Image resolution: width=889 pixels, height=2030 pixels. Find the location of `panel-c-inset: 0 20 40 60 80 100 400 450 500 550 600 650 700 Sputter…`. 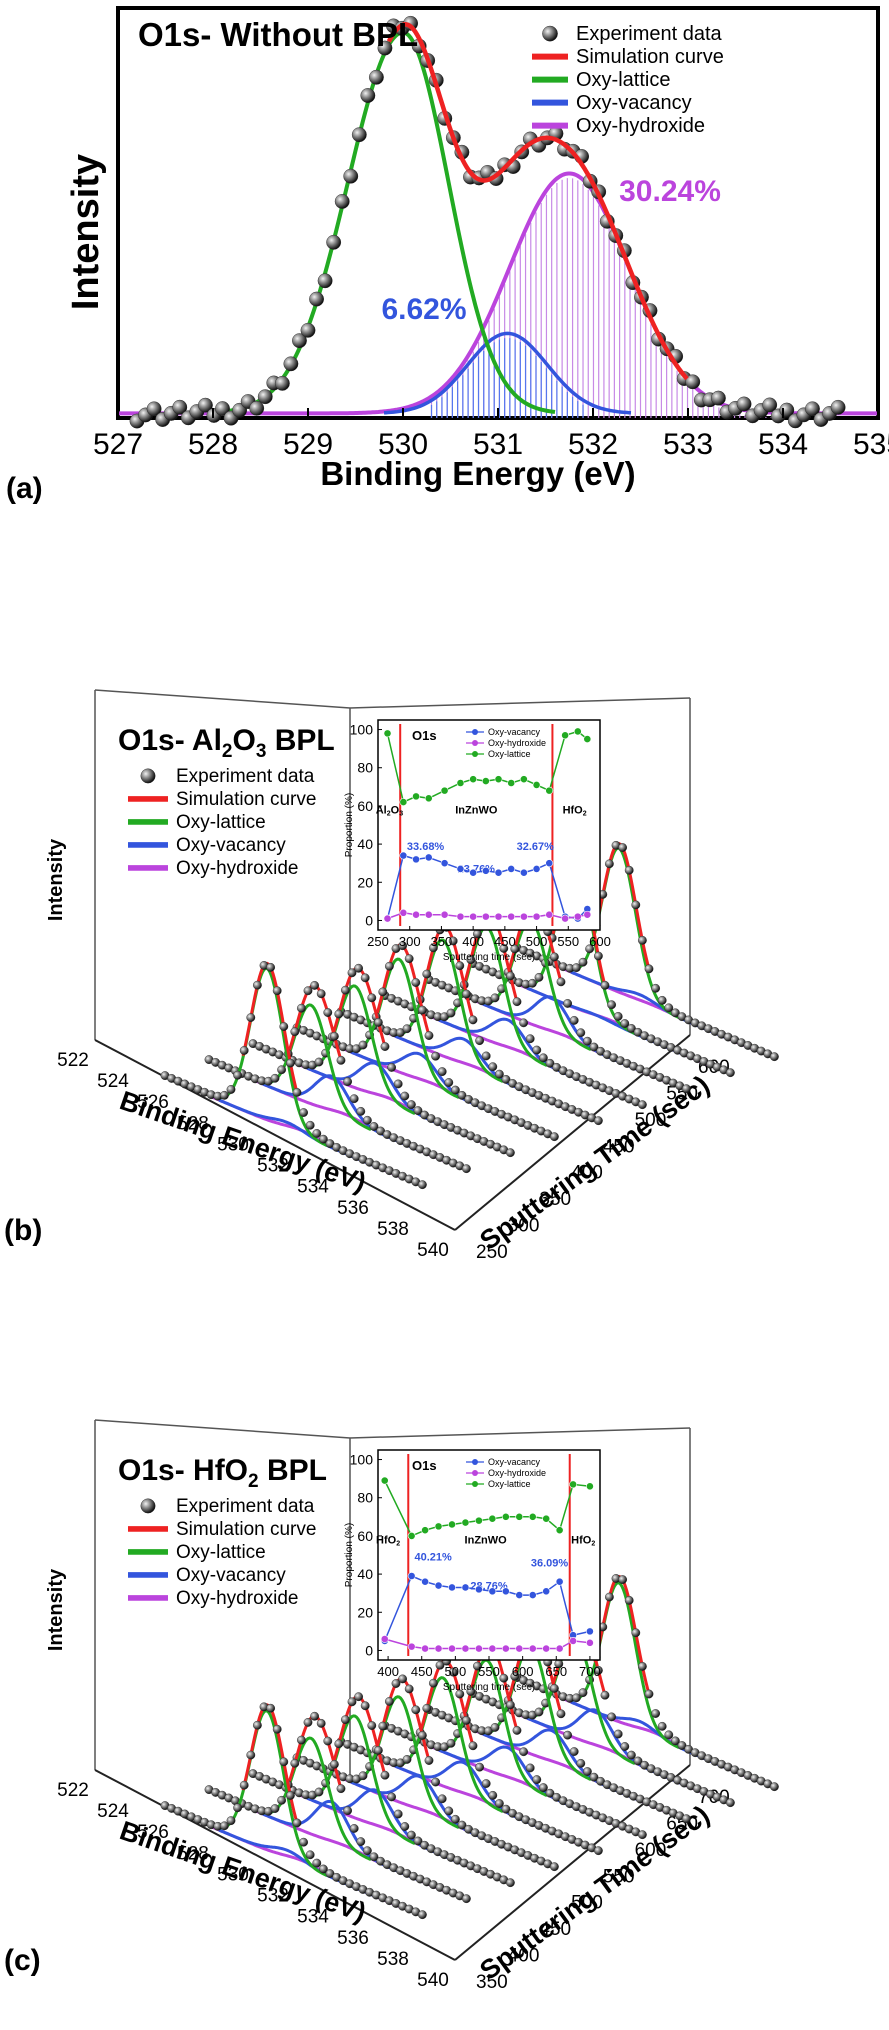

panel-c-inset: 0 20 40 60 80 100 400 450 500 550 600 650 700 Sputter… is located at coordinates (472, 1571).